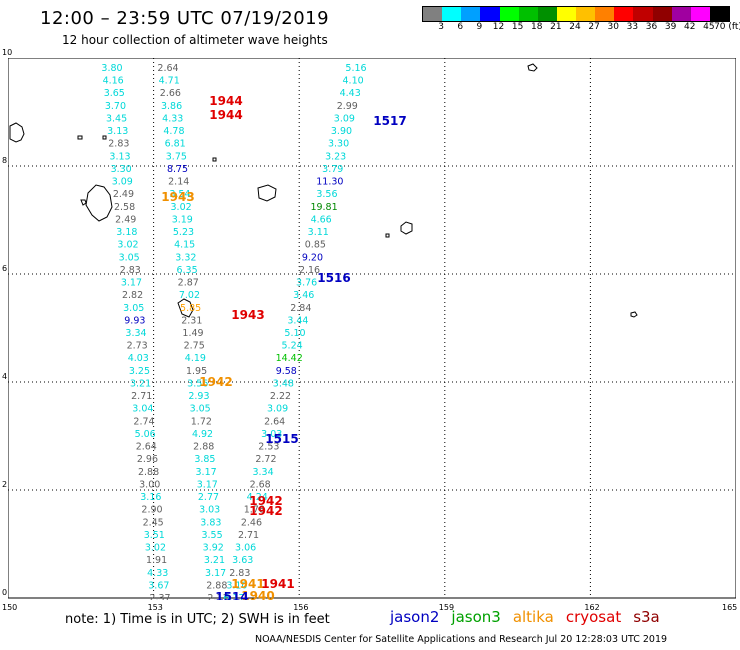  What do you see at coordinates (217, 596) in the screenshot?
I see `swh-value-label: 2.11` at bounding box center [217, 596].